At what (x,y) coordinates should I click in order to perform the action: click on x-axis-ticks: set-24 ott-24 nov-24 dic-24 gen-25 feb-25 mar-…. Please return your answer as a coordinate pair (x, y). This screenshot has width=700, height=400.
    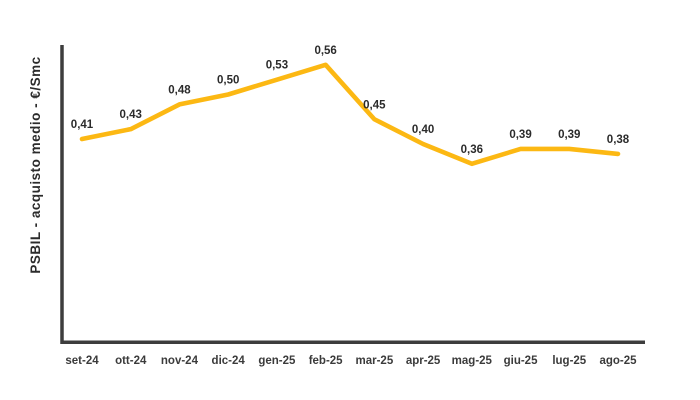
    Looking at the image, I should click on (351, 361).